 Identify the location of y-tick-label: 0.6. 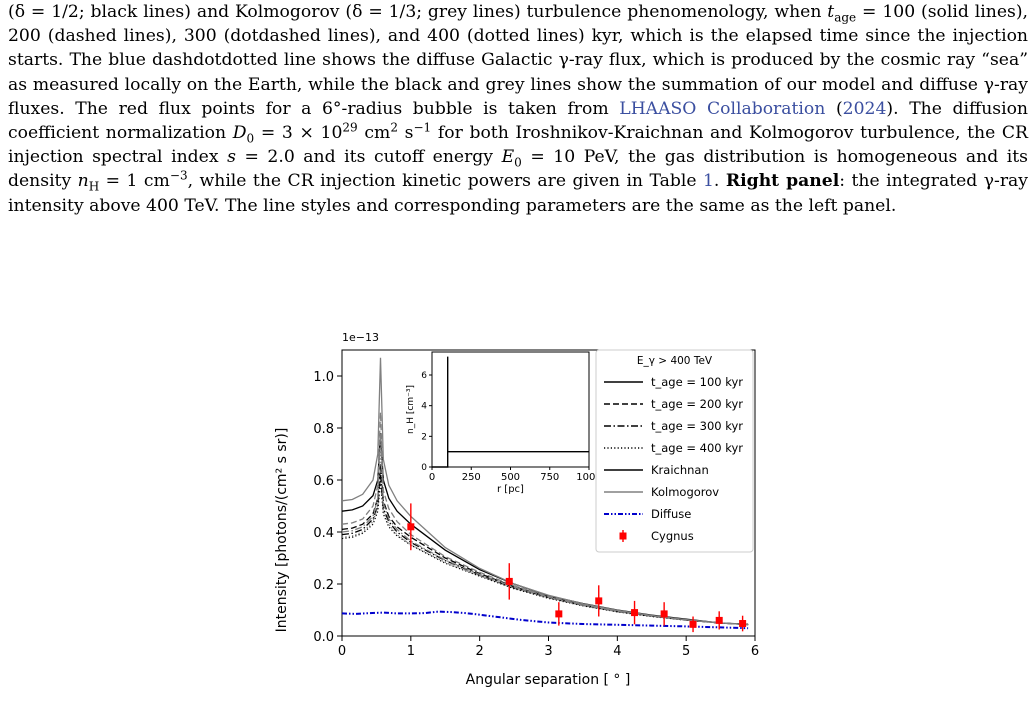
(323, 481).